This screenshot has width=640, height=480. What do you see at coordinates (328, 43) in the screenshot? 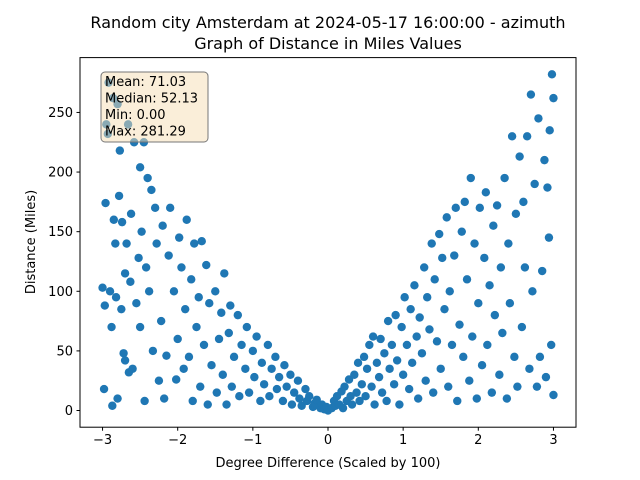
I see `chart-subtitle: Graph of Distance in Miles Values` at bounding box center [328, 43].